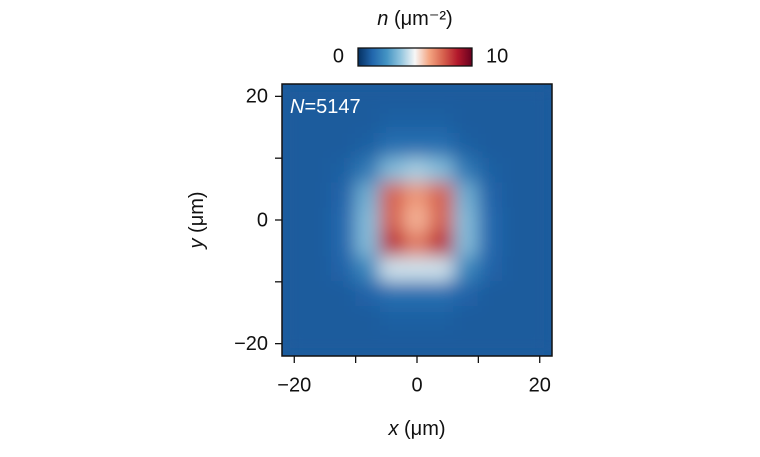 This screenshot has width=760, height=457. Describe the element at coordinates (382, 19) in the screenshot. I see `colorbar-symbol: n` at that location.